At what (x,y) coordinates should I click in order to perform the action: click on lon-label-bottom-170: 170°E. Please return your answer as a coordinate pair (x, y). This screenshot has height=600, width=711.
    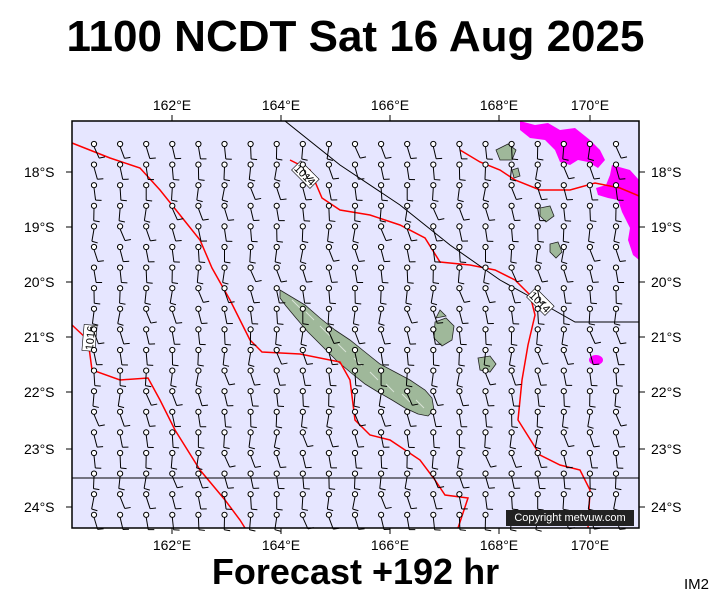
    Looking at the image, I should click on (590, 545).